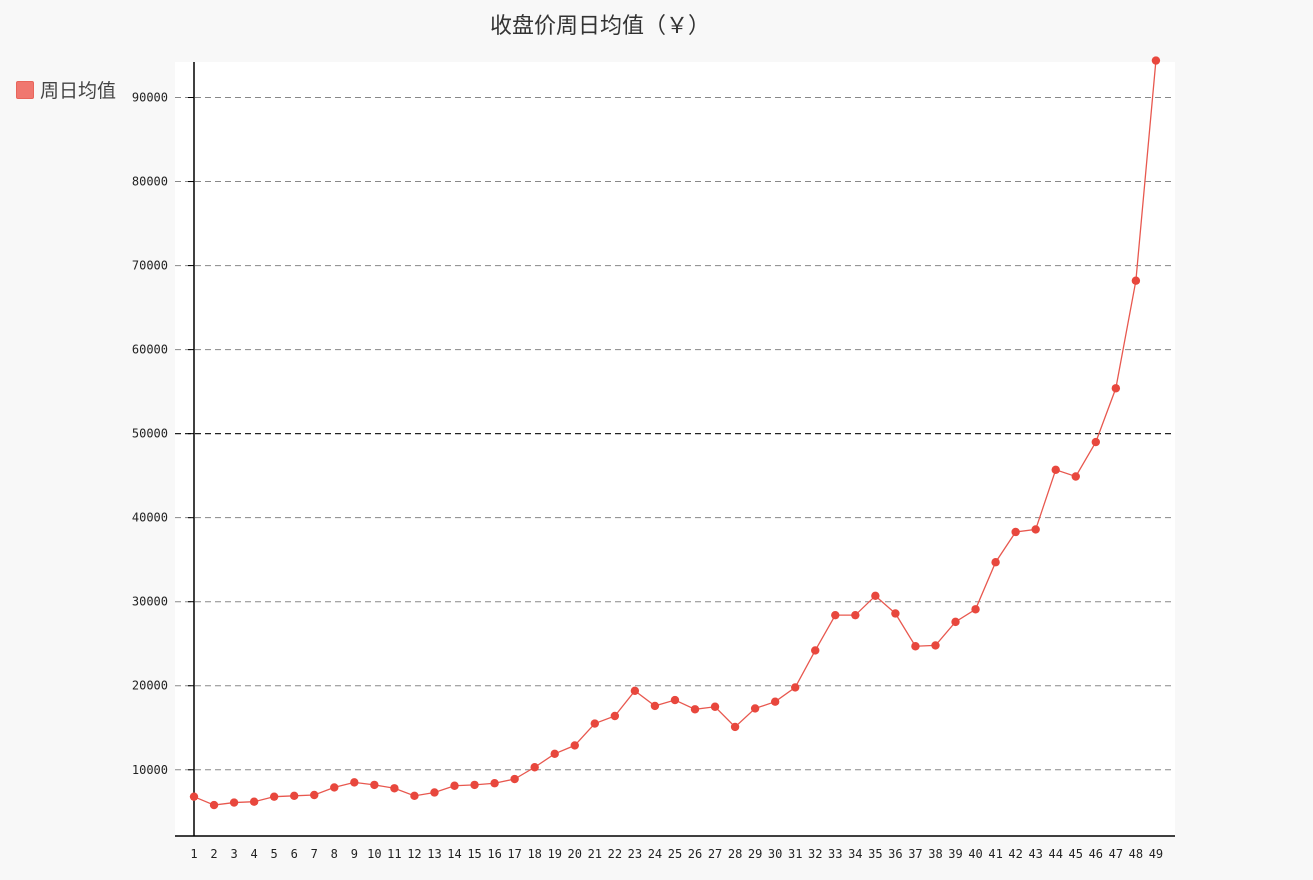  I want to click on x-tick-label: 40, so click(975, 854).